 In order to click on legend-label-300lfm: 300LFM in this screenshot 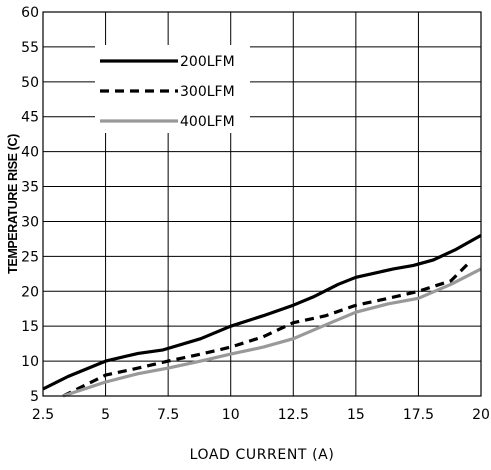, I will do `click(207, 92)`.